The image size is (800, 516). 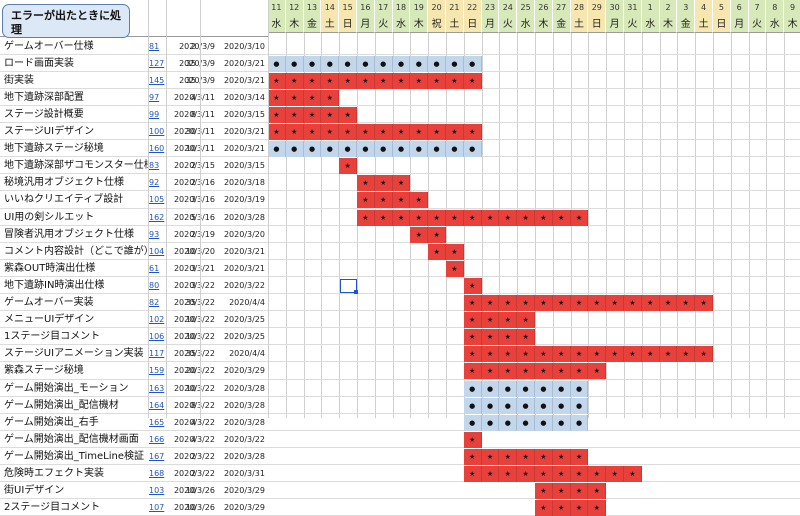 What do you see at coordinates (44, 97) in the screenshot?
I see `task-name: 地下遺跡深部配置` at bounding box center [44, 97].